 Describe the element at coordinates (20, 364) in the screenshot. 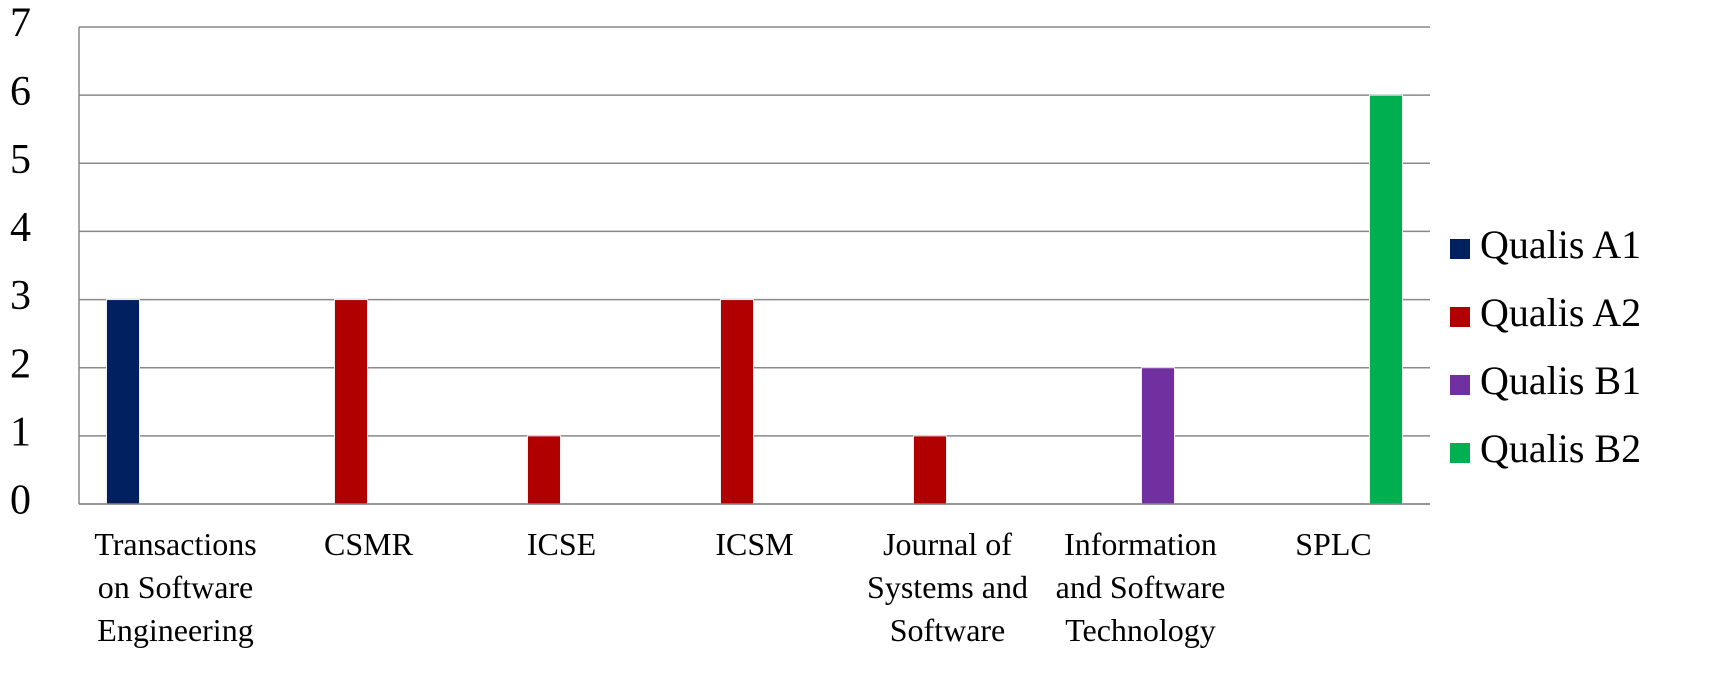

I see `y-tick-label: 2` at that location.